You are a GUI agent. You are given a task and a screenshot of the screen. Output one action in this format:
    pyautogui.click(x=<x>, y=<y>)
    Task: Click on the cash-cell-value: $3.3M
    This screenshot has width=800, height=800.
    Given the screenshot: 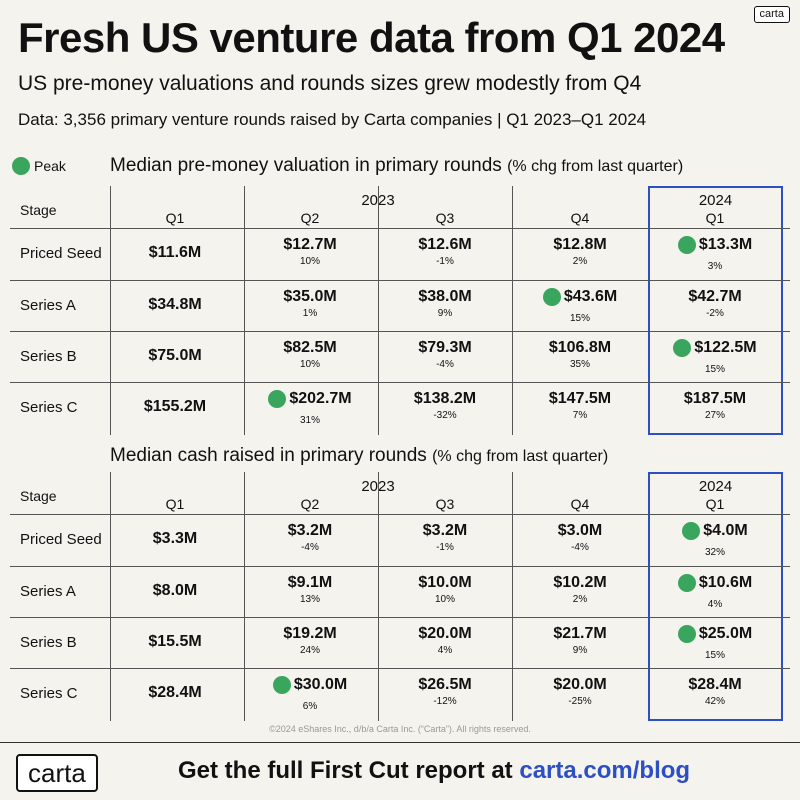 What is the action you would take?
    pyautogui.click(x=175, y=539)
    